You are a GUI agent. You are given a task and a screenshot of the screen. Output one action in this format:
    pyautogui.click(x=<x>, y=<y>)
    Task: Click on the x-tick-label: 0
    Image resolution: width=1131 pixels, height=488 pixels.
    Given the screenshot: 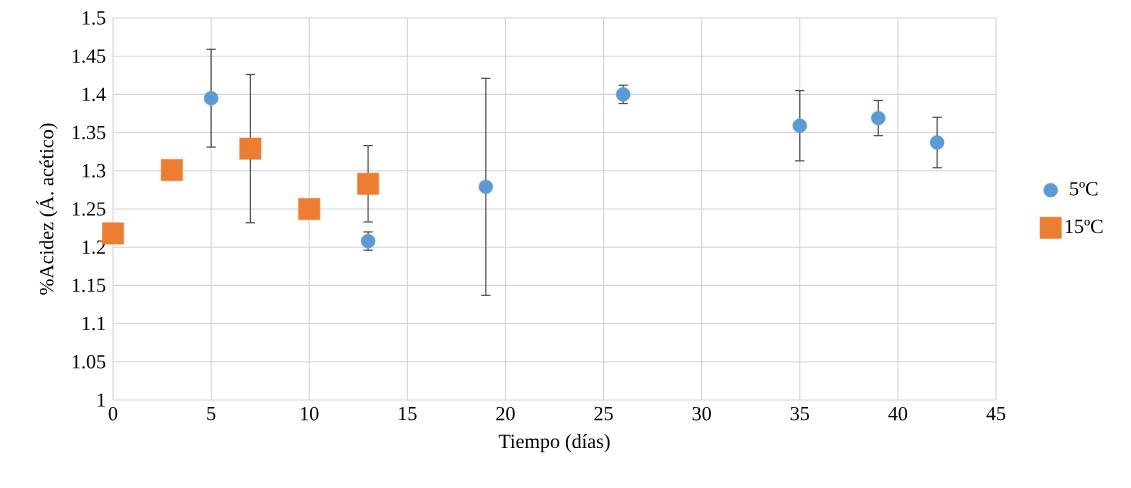 What is the action you would take?
    pyautogui.click(x=113, y=413)
    